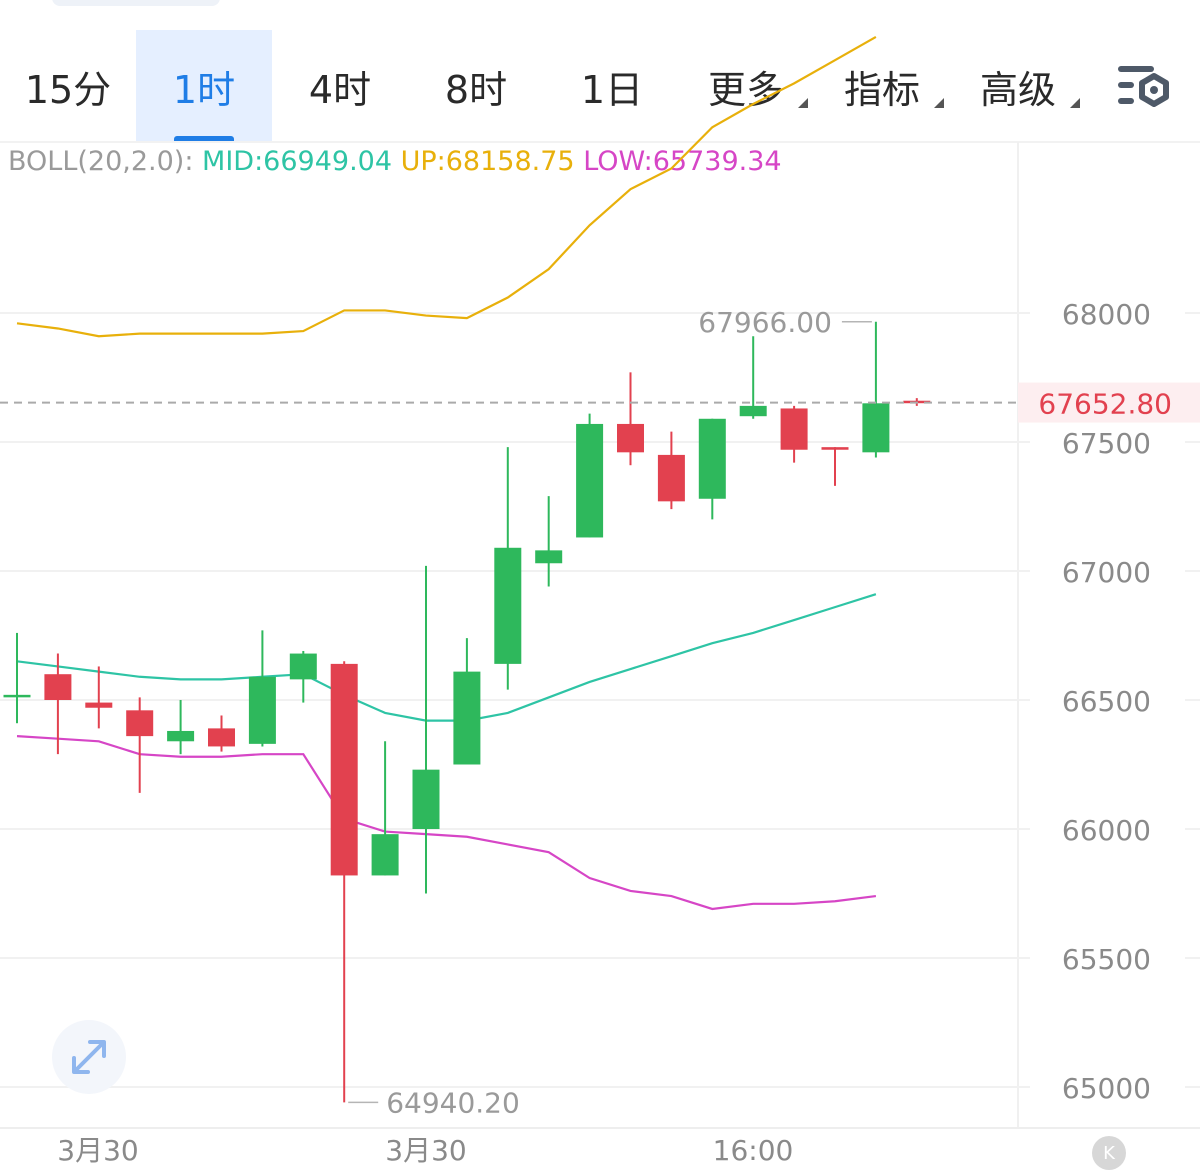  I want to click on tab-indicators: 指标, so click(885, 86).